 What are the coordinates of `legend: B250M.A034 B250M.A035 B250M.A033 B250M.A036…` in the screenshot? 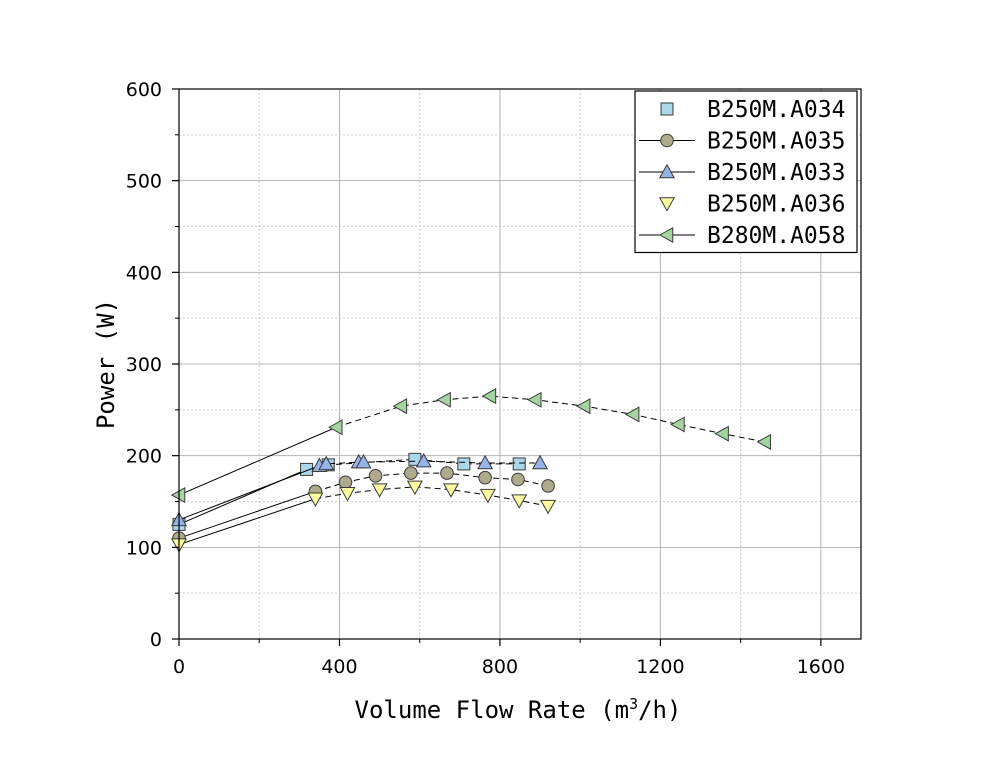 It's located at (746, 172).